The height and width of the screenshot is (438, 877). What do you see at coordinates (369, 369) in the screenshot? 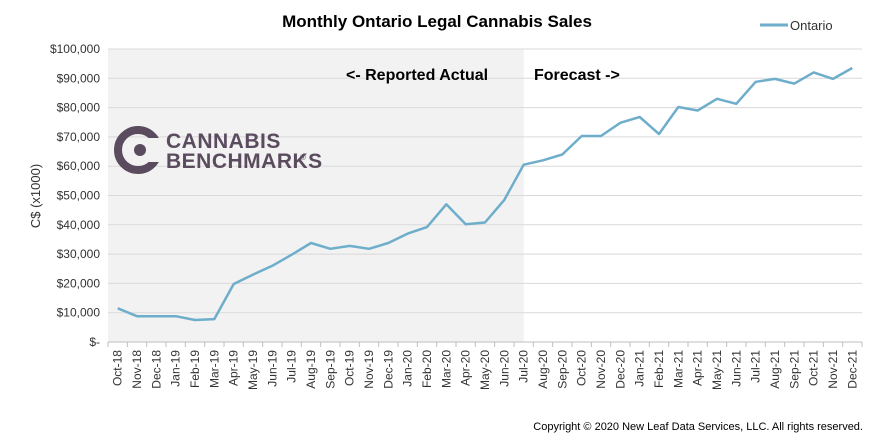
I see `x-tick-label: Nov-19` at bounding box center [369, 369].